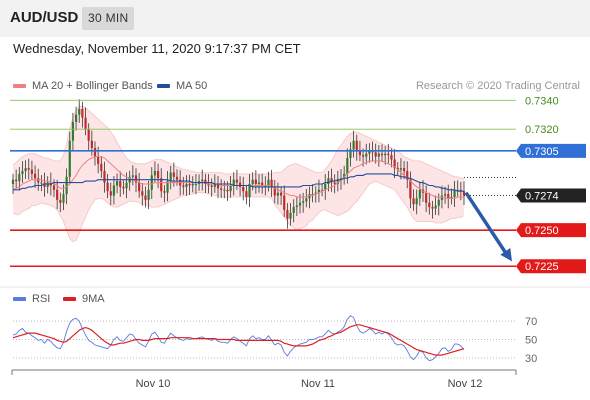 Image resolution: width=590 pixels, height=400 pixels. Describe the element at coordinates (92, 86) in the screenshot. I see `legend-ma20-label: MA 20 + Bollinger Bands` at that location.